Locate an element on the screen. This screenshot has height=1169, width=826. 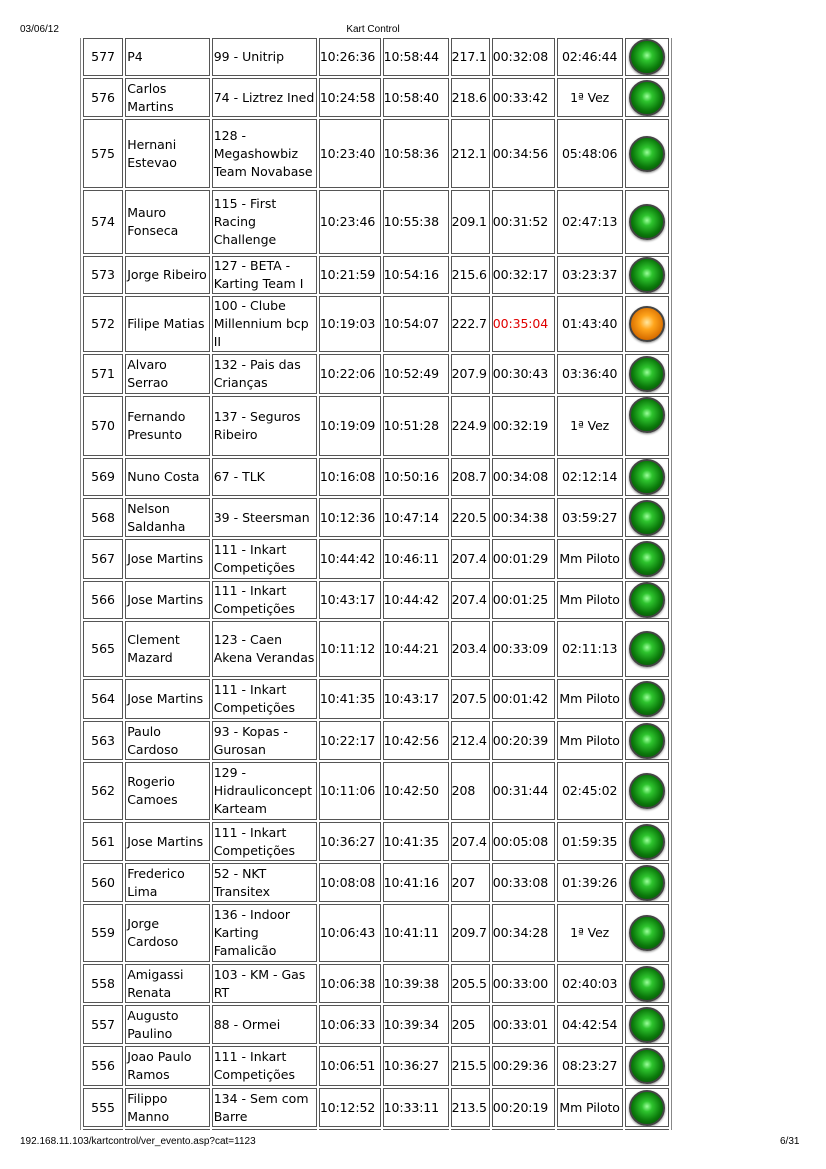
pilot-name-cell: Hernani Estevao is located at coordinates (167, 153).